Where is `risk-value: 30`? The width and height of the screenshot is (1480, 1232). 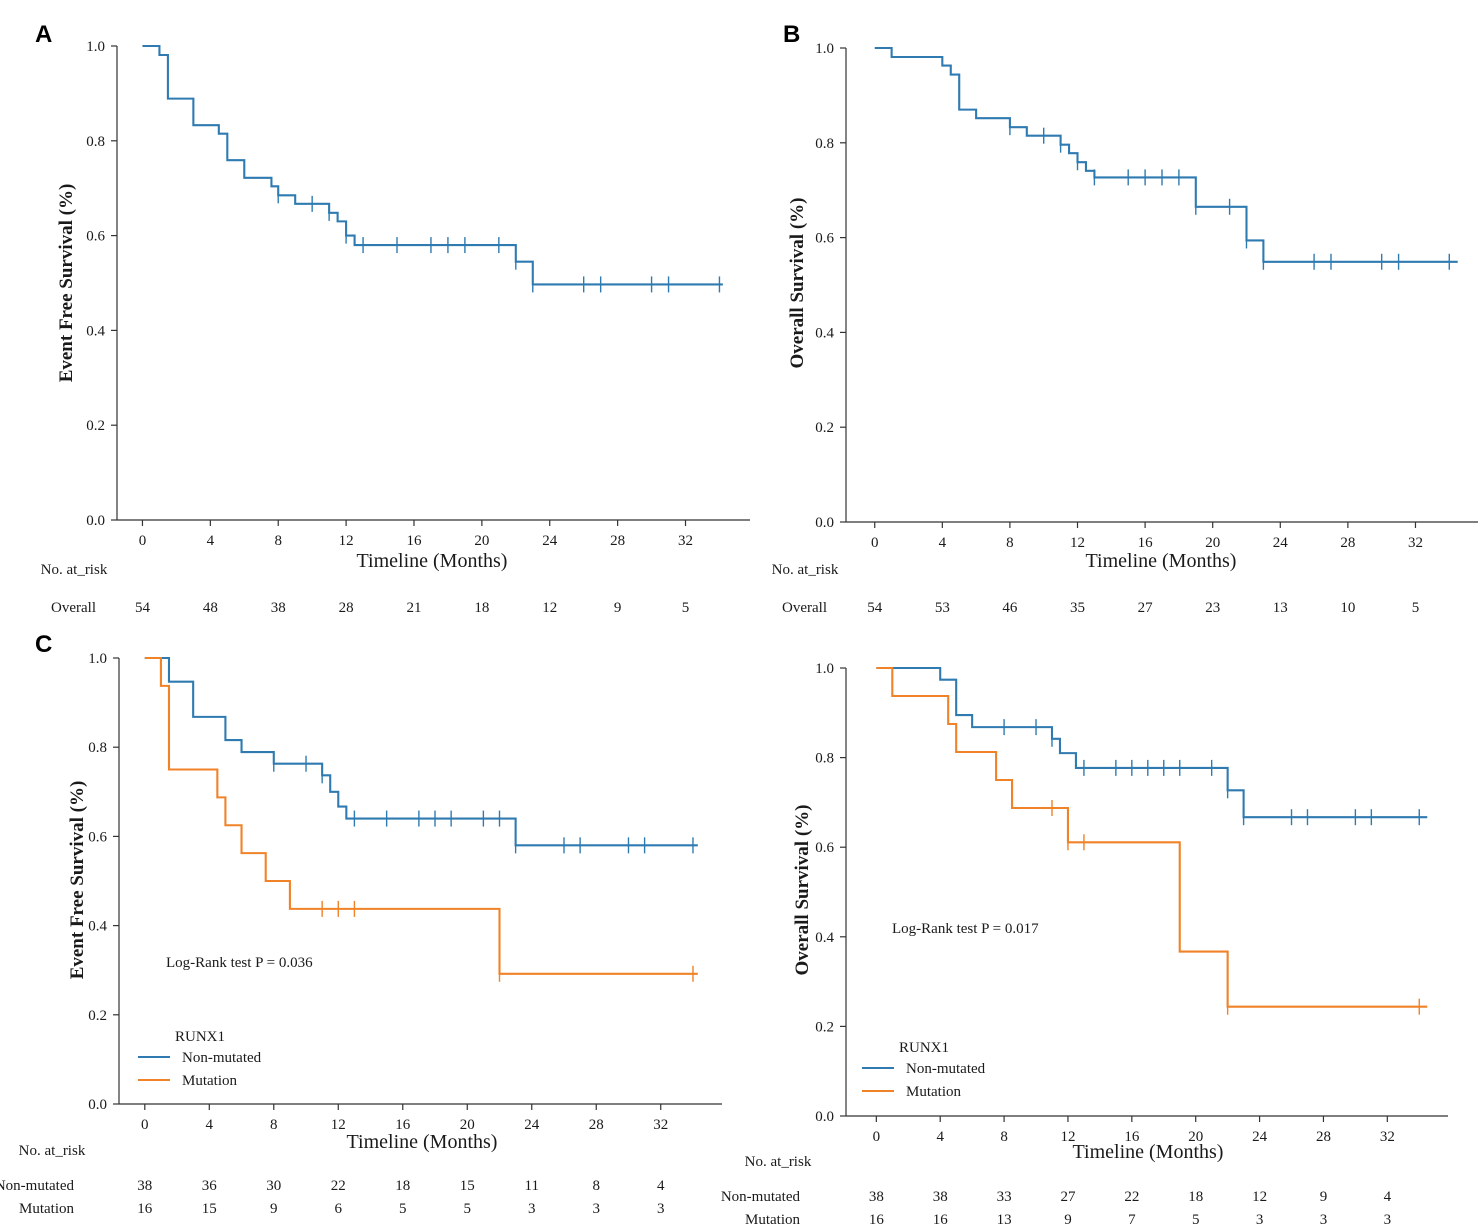
risk-value: 30 is located at coordinates (273, 1186).